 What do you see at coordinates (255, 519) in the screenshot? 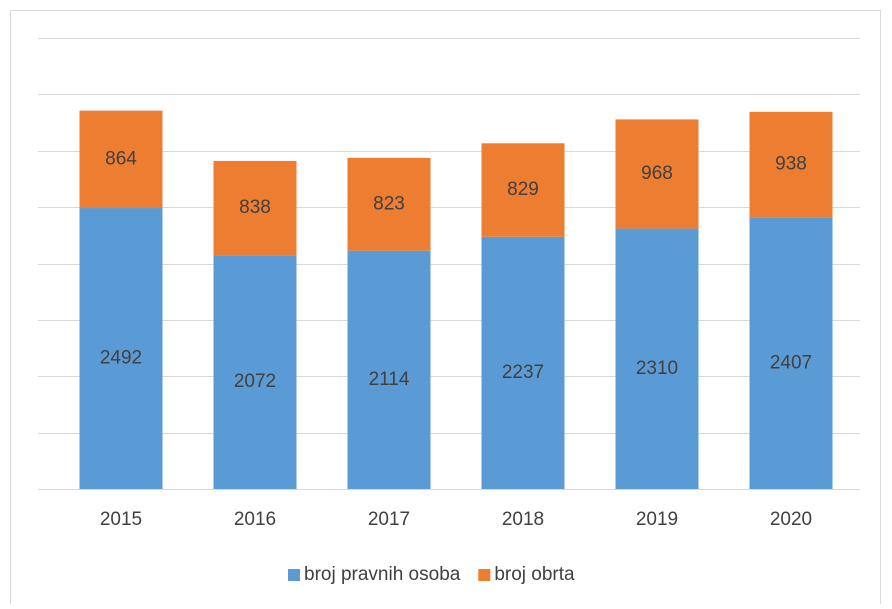
I see `x-tick-label: 2016` at bounding box center [255, 519].